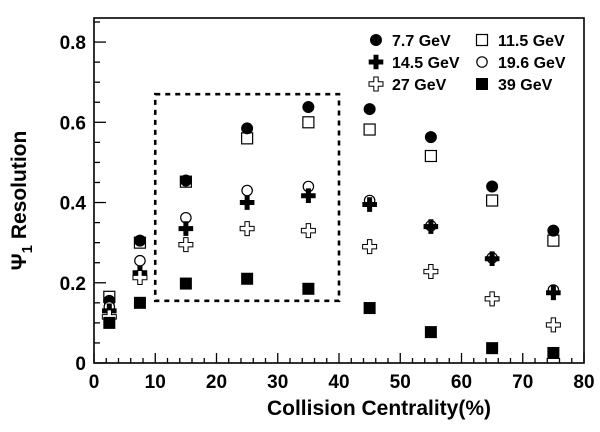 This screenshot has width=600, height=432. I want to click on legend-label-7-7-gev: 7.7 GeV, so click(421, 41).